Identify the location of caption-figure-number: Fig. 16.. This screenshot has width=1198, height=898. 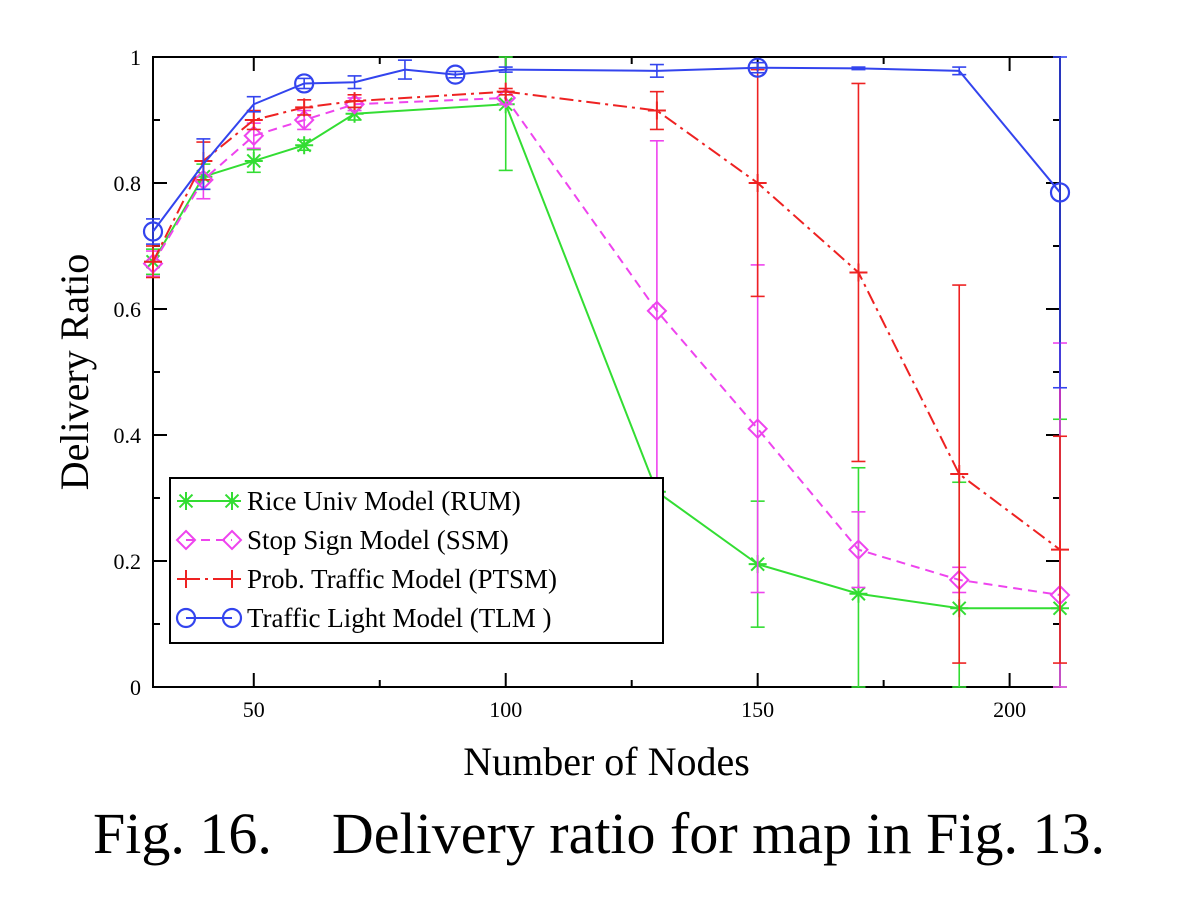
(182, 833).